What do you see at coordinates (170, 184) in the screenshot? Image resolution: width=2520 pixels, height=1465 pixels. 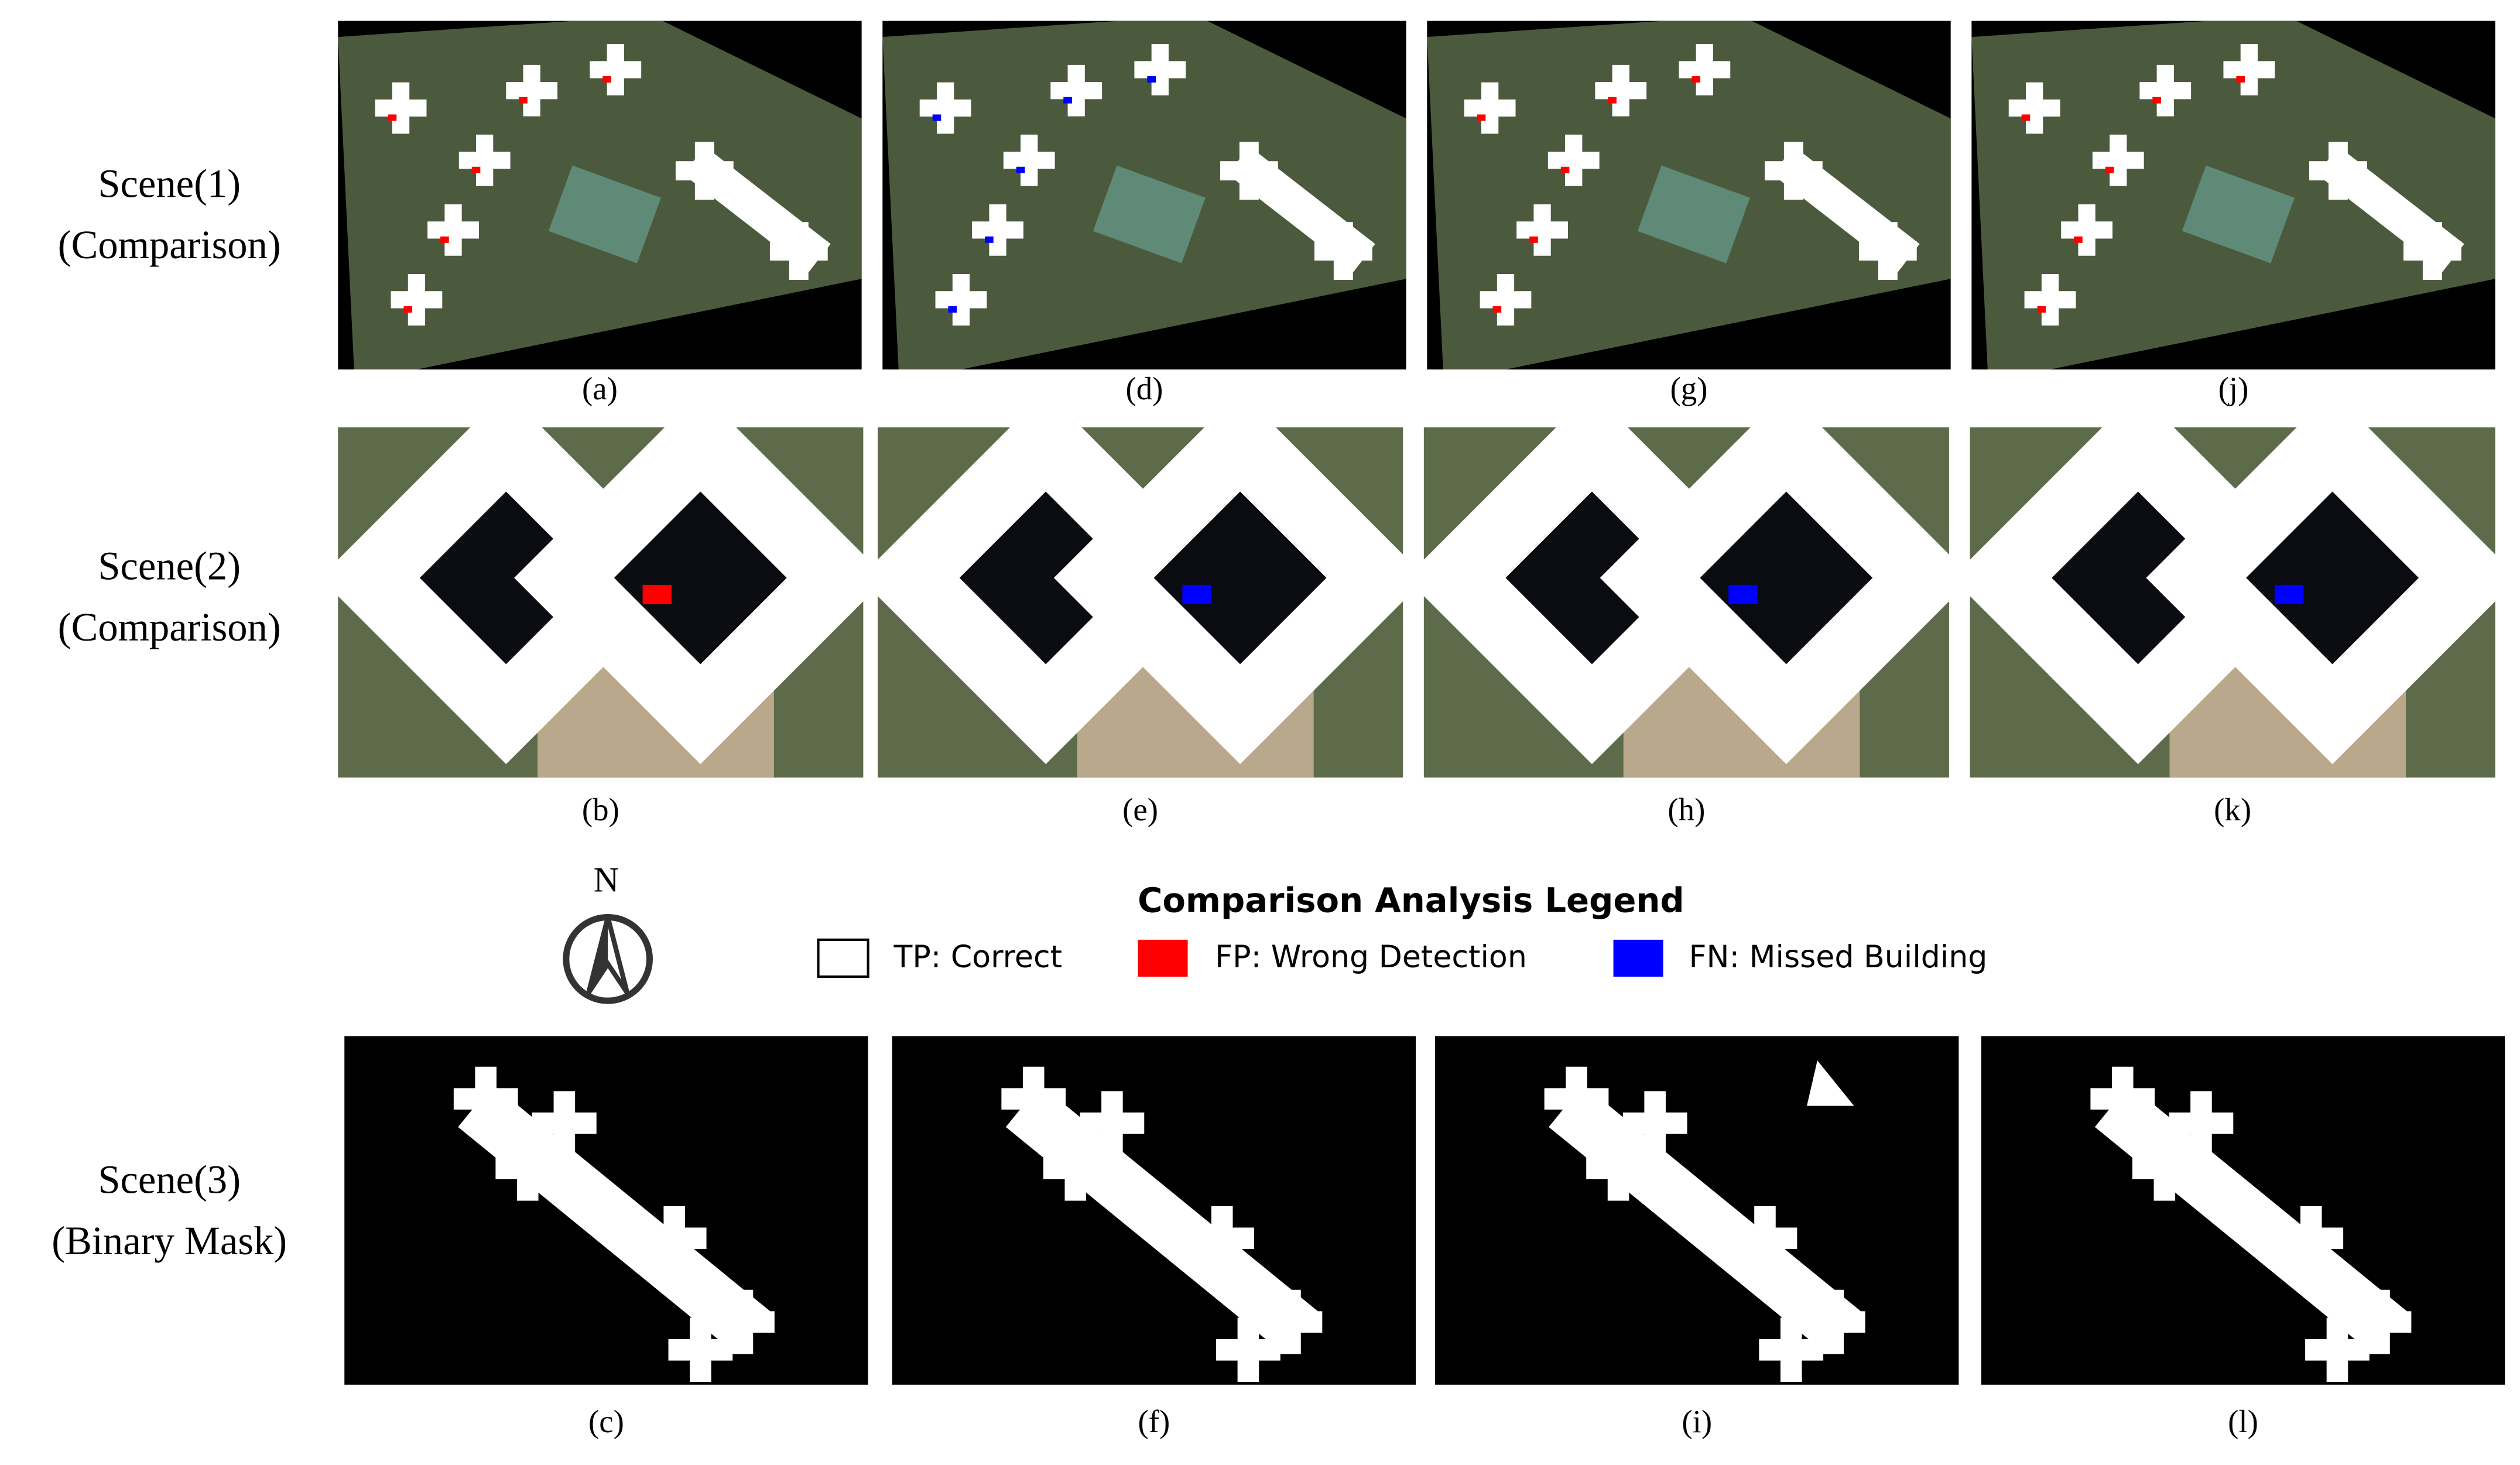 I see `row-label: Scene(1)` at bounding box center [170, 184].